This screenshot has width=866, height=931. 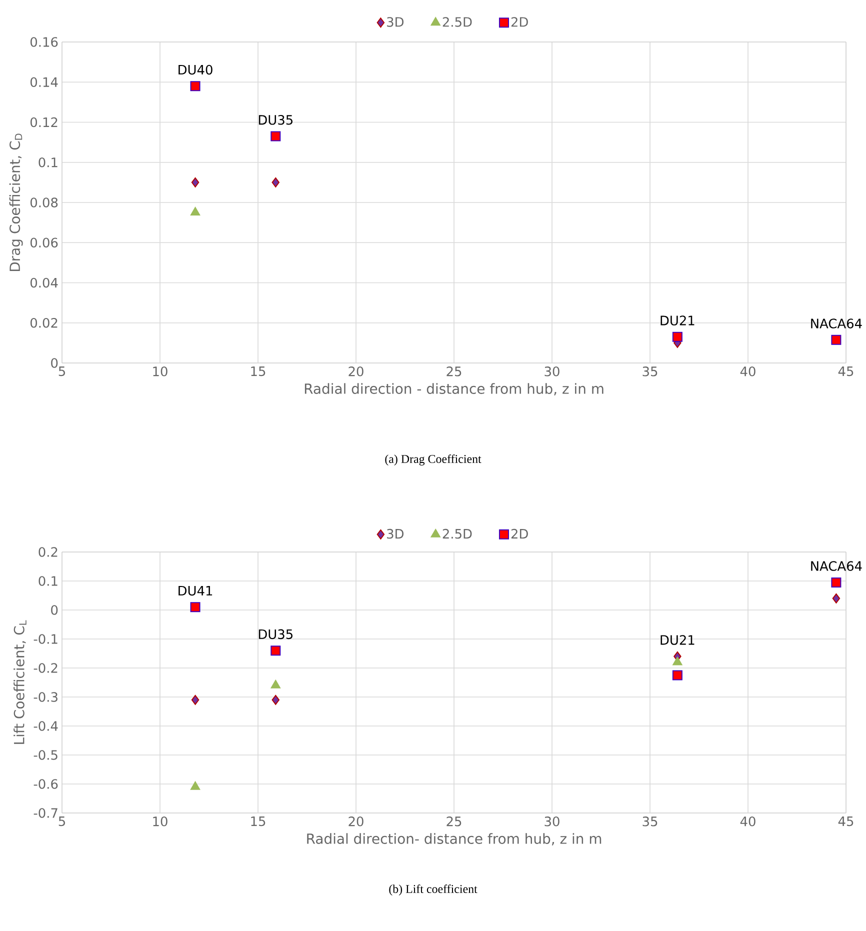 What do you see at coordinates (48, 552) in the screenshot?
I see `y-tick-label: 0.2` at bounding box center [48, 552].